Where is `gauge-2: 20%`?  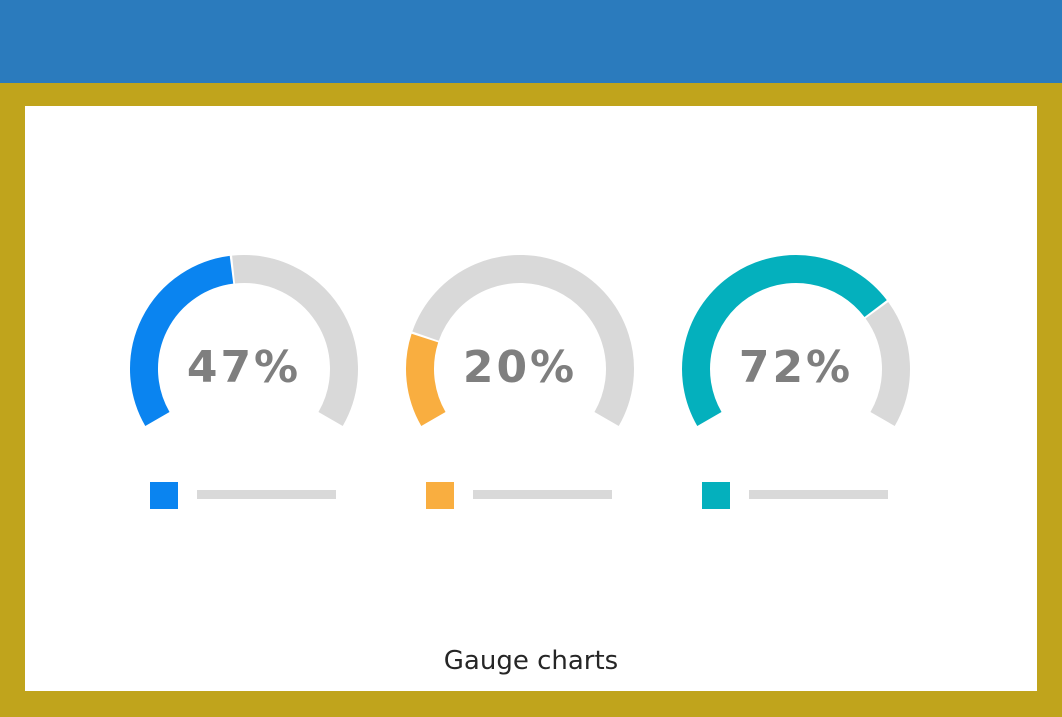 gauge-2: 20% is located at coordinates (520, 382).